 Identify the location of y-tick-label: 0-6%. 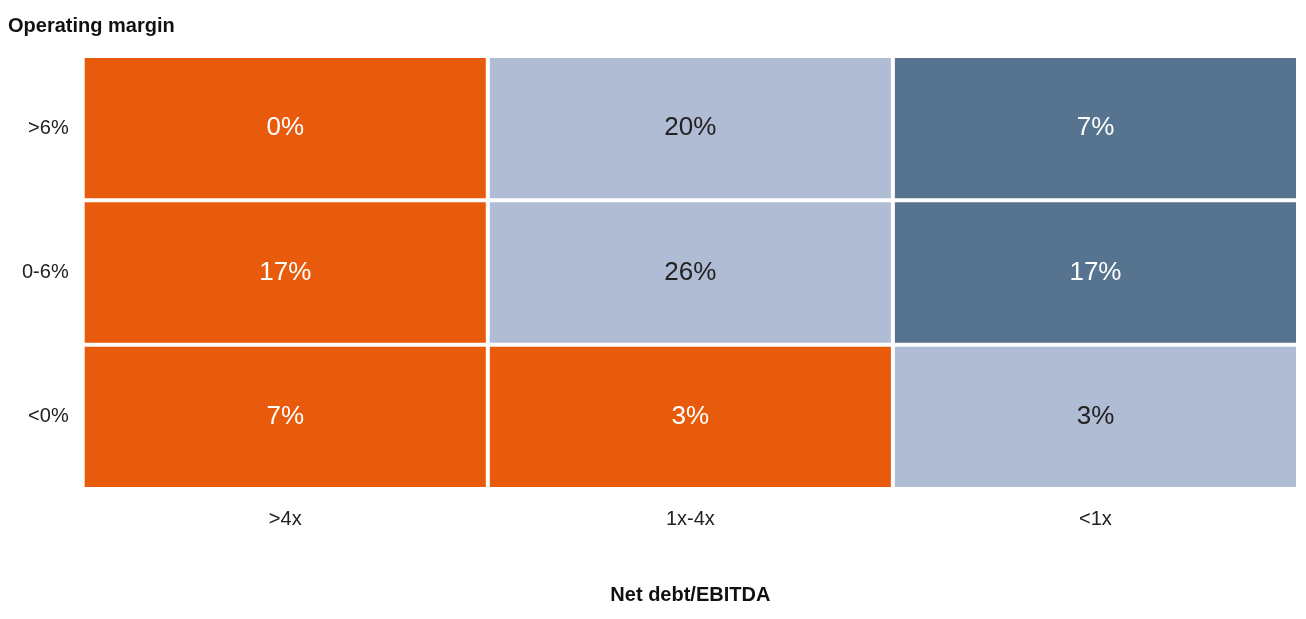
(45, 271).